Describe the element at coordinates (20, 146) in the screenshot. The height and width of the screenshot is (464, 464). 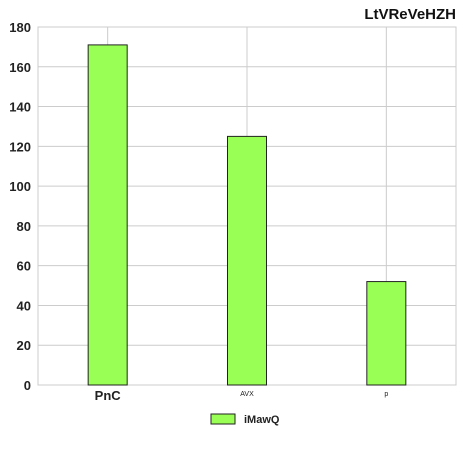
I see `y-tick-label: 120` at that location.